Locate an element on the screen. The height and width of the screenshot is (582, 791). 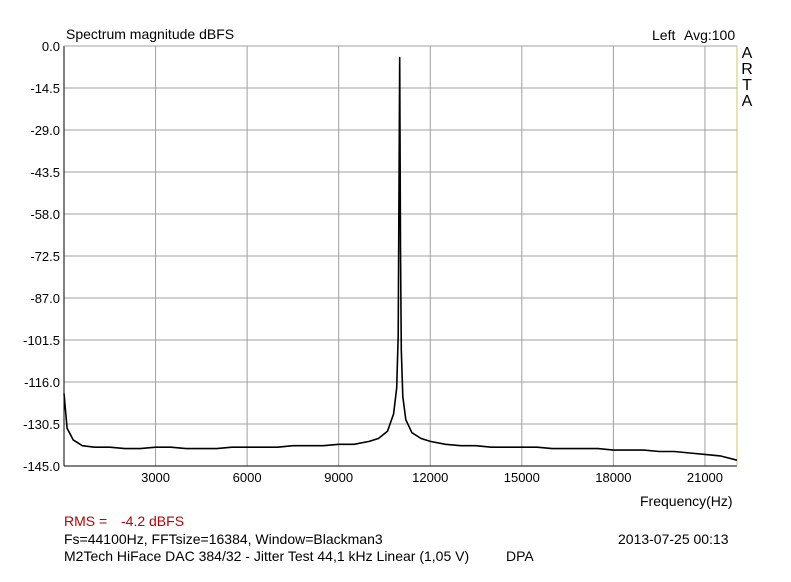
x-tick-label: 9000 is located at coordinates (338, 477).